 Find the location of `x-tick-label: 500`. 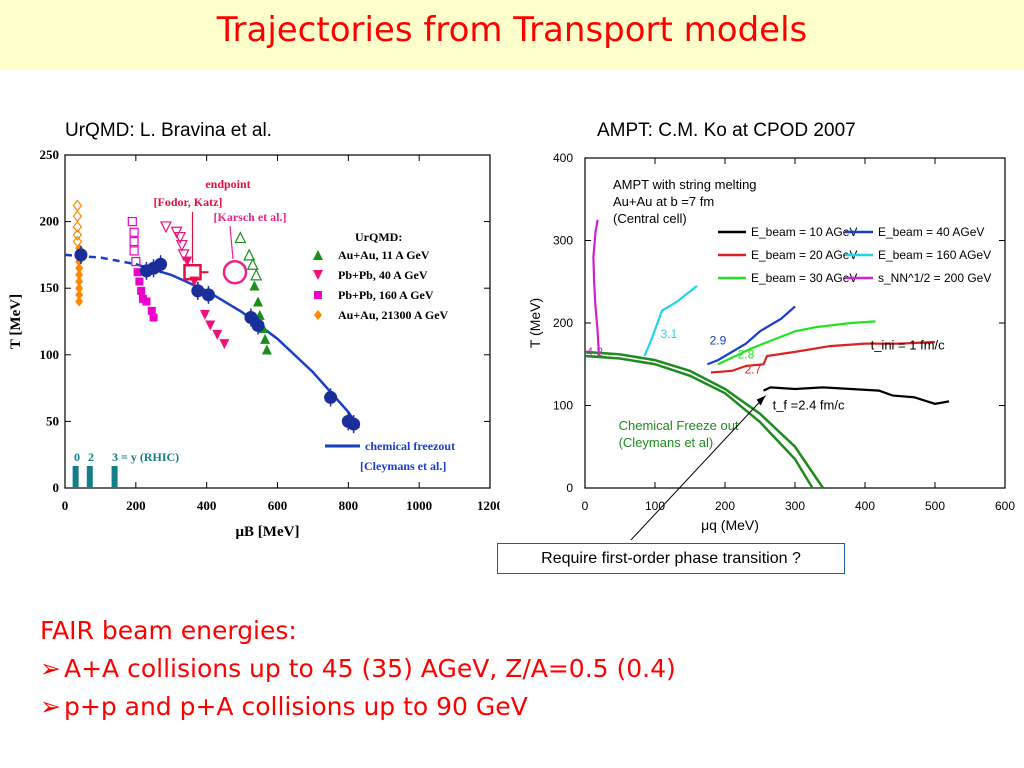

x-tick-label: 500 is located at coordinates (935, 506).